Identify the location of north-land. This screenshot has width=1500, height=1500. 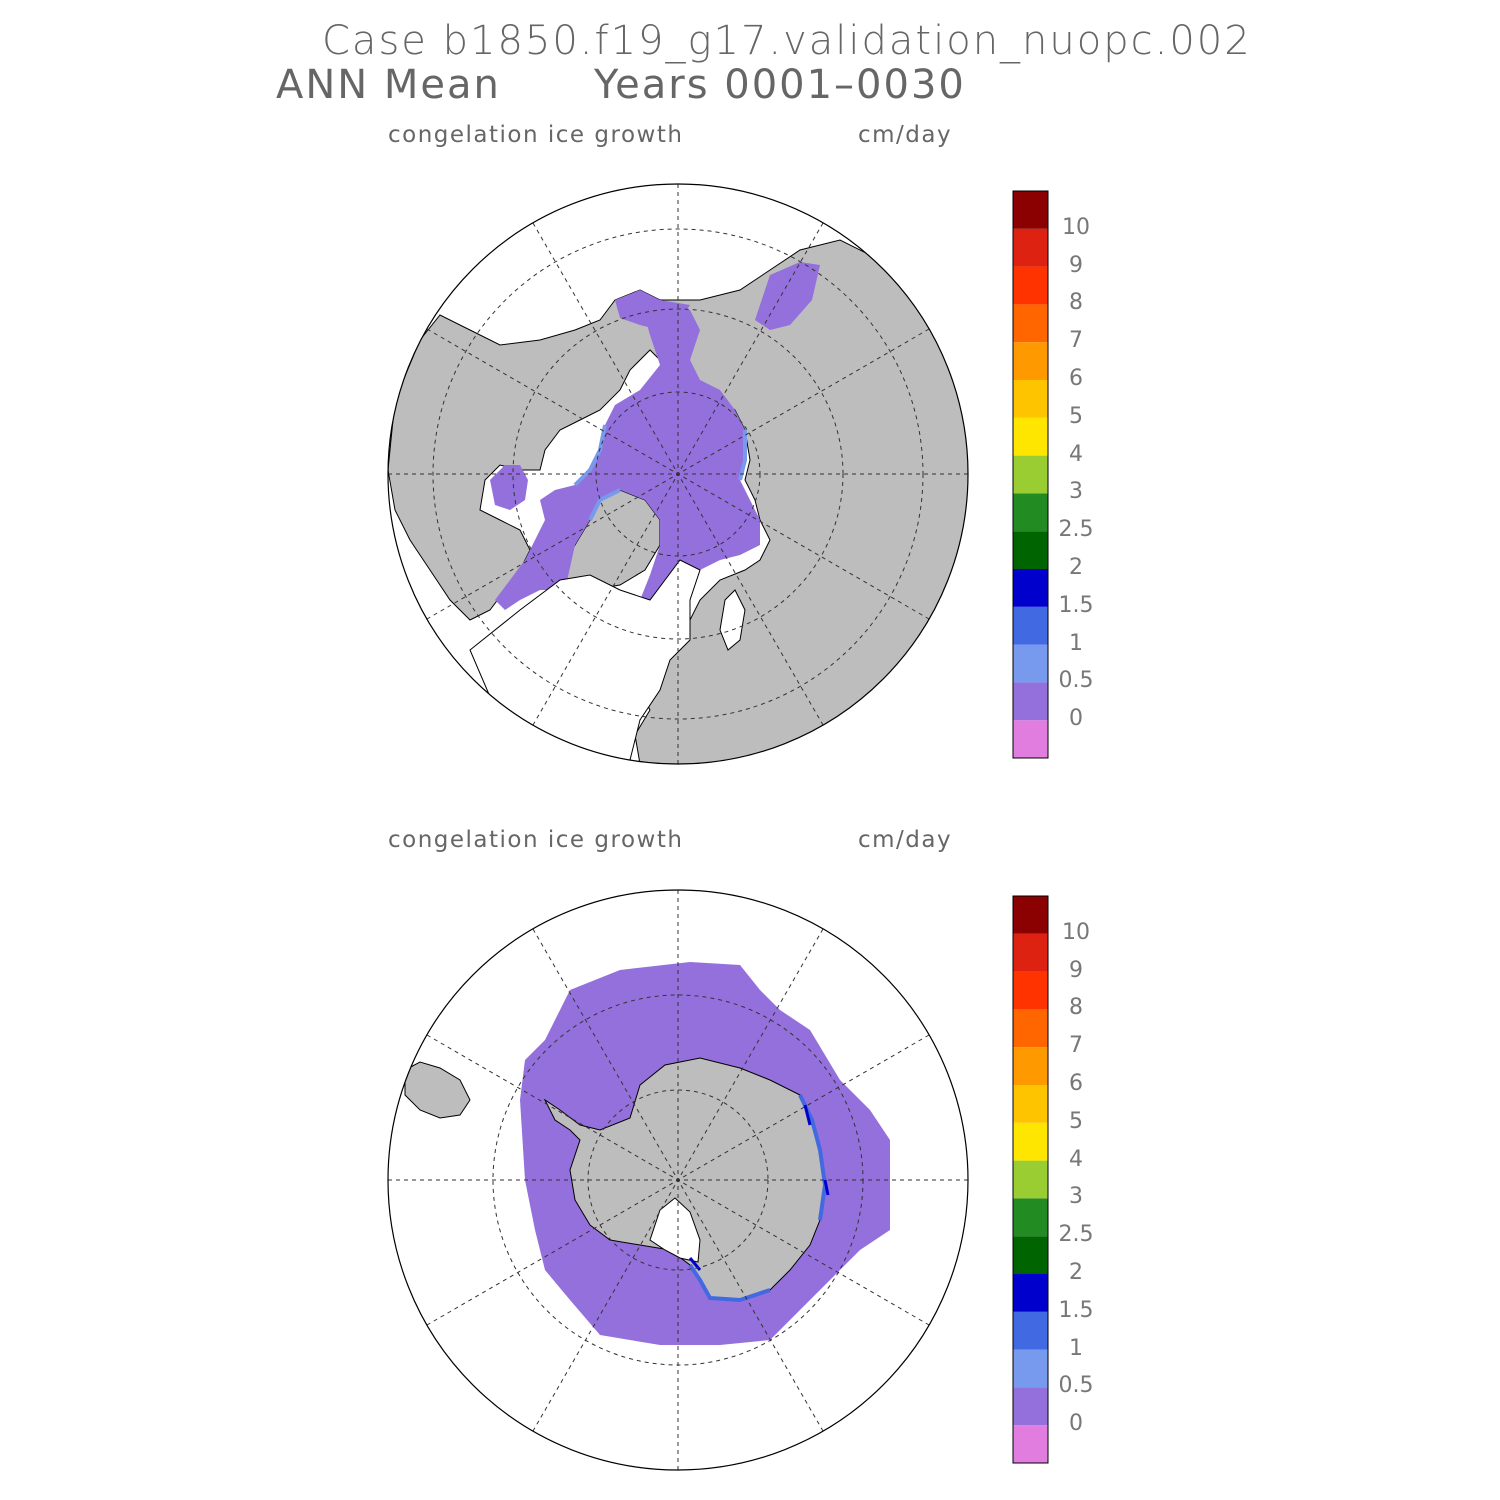
(678, 501).